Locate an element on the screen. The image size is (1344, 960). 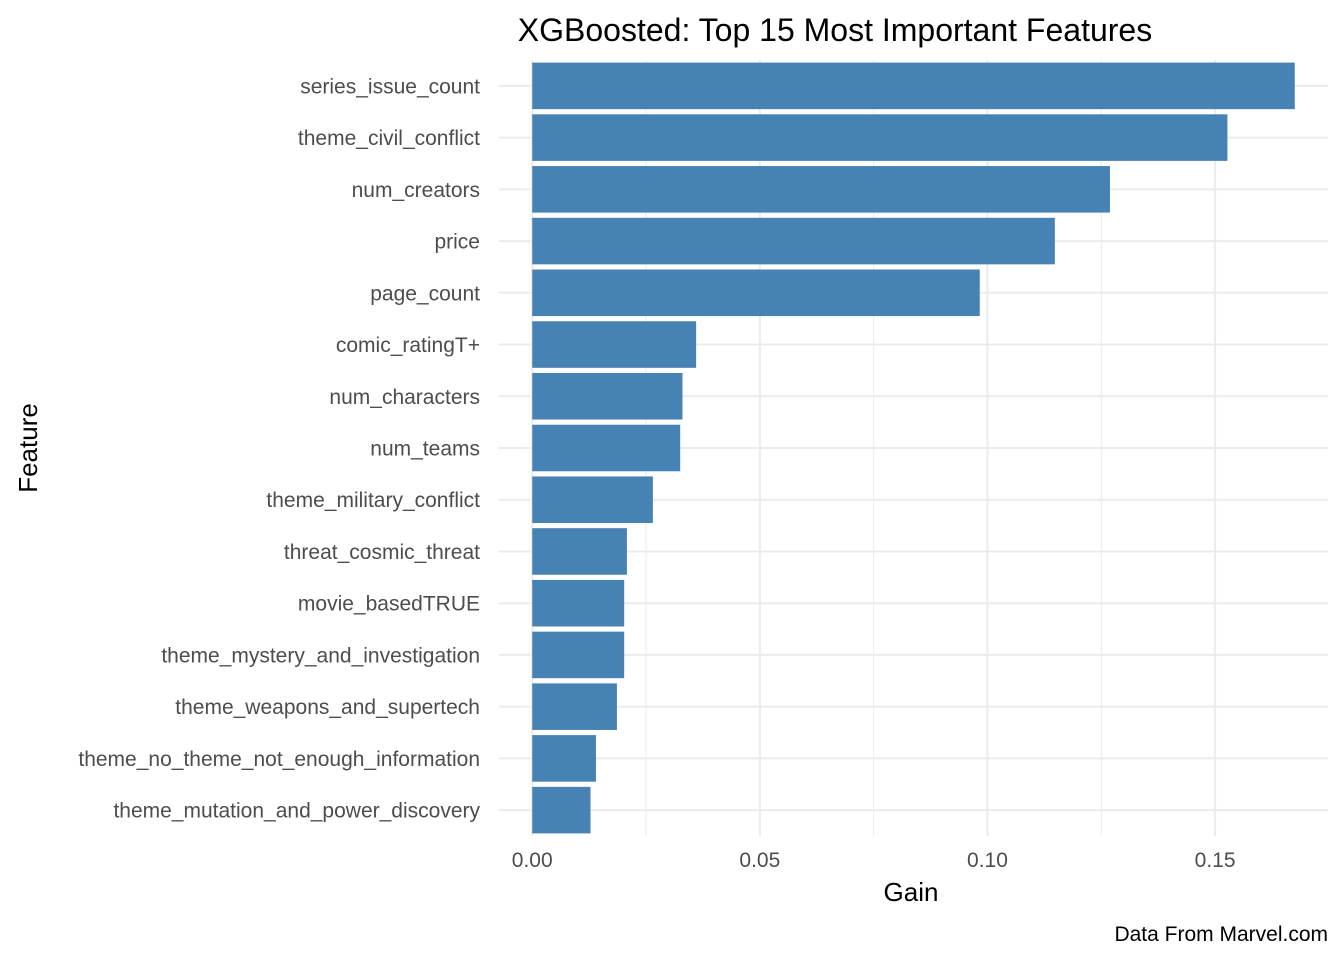
y-tick-label: movie_basedTRUE is located at coordinates (389, 604).